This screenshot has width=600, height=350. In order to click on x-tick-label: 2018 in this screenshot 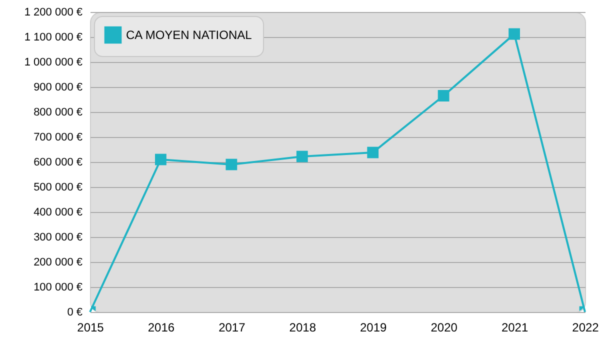, I will do `click(302, 327)`.